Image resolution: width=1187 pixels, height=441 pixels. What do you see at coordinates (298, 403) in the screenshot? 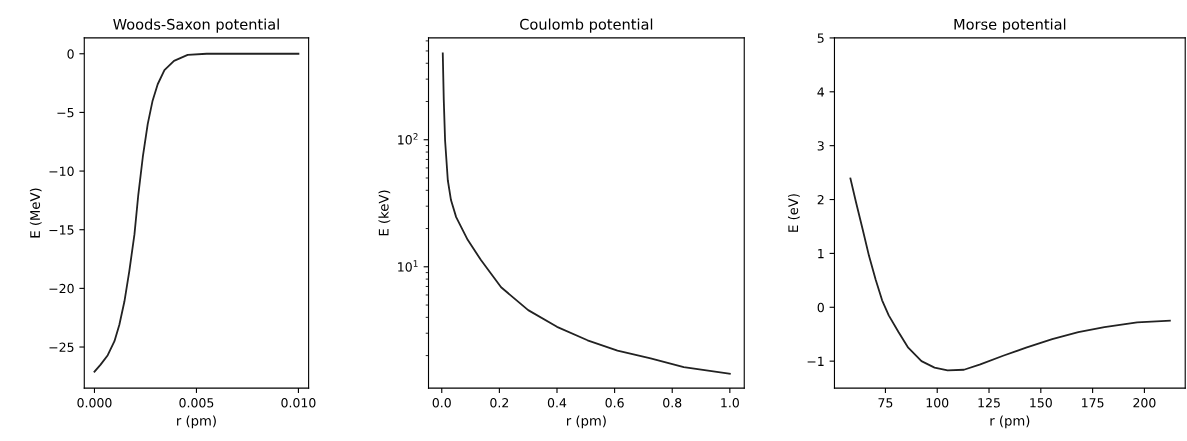
I see `x-tick-label: 0.010` at bounding box center [298, 403].